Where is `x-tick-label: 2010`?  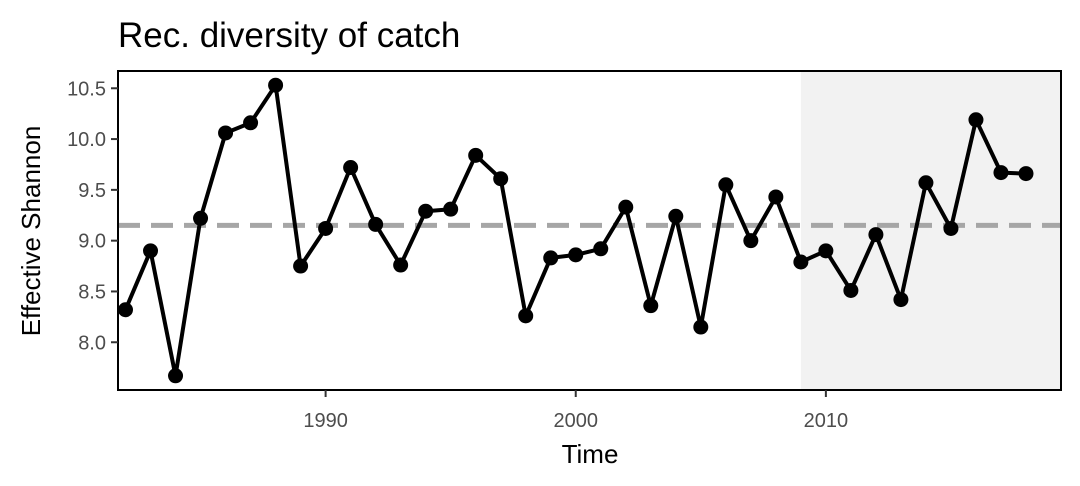
x-tick-label: 2010 is located at coordinates (826, 421).